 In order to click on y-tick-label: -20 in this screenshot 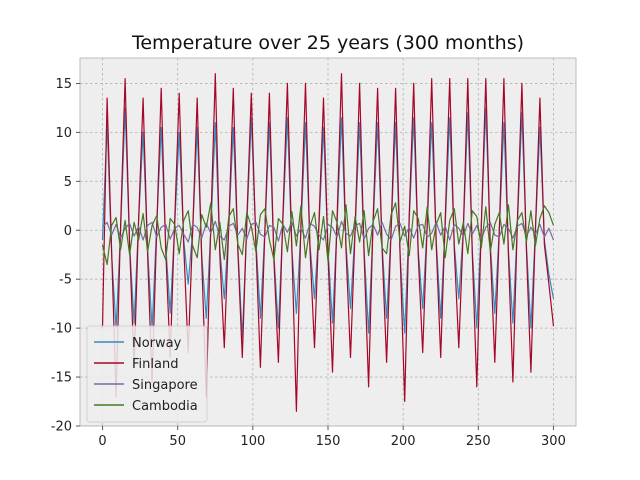, I will do `click(61, 427)`.